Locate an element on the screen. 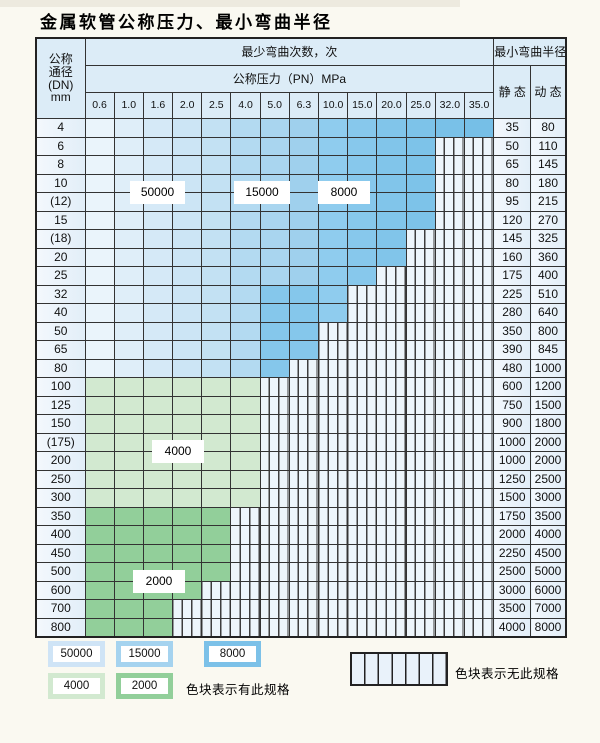  dn-cell: 300 is located at coordinates (60, 498).